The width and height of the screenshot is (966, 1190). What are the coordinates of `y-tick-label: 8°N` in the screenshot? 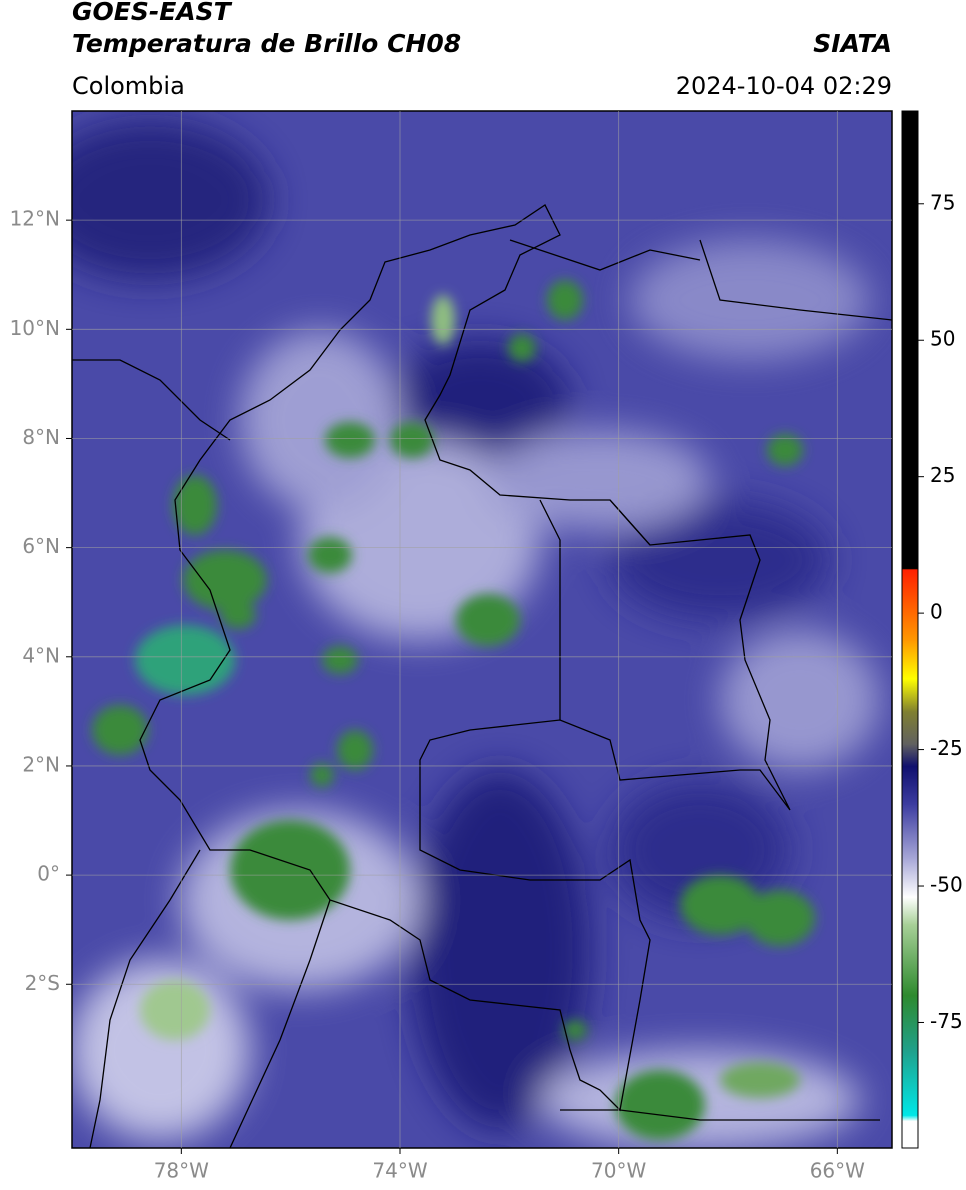 It's located at (41, 437).